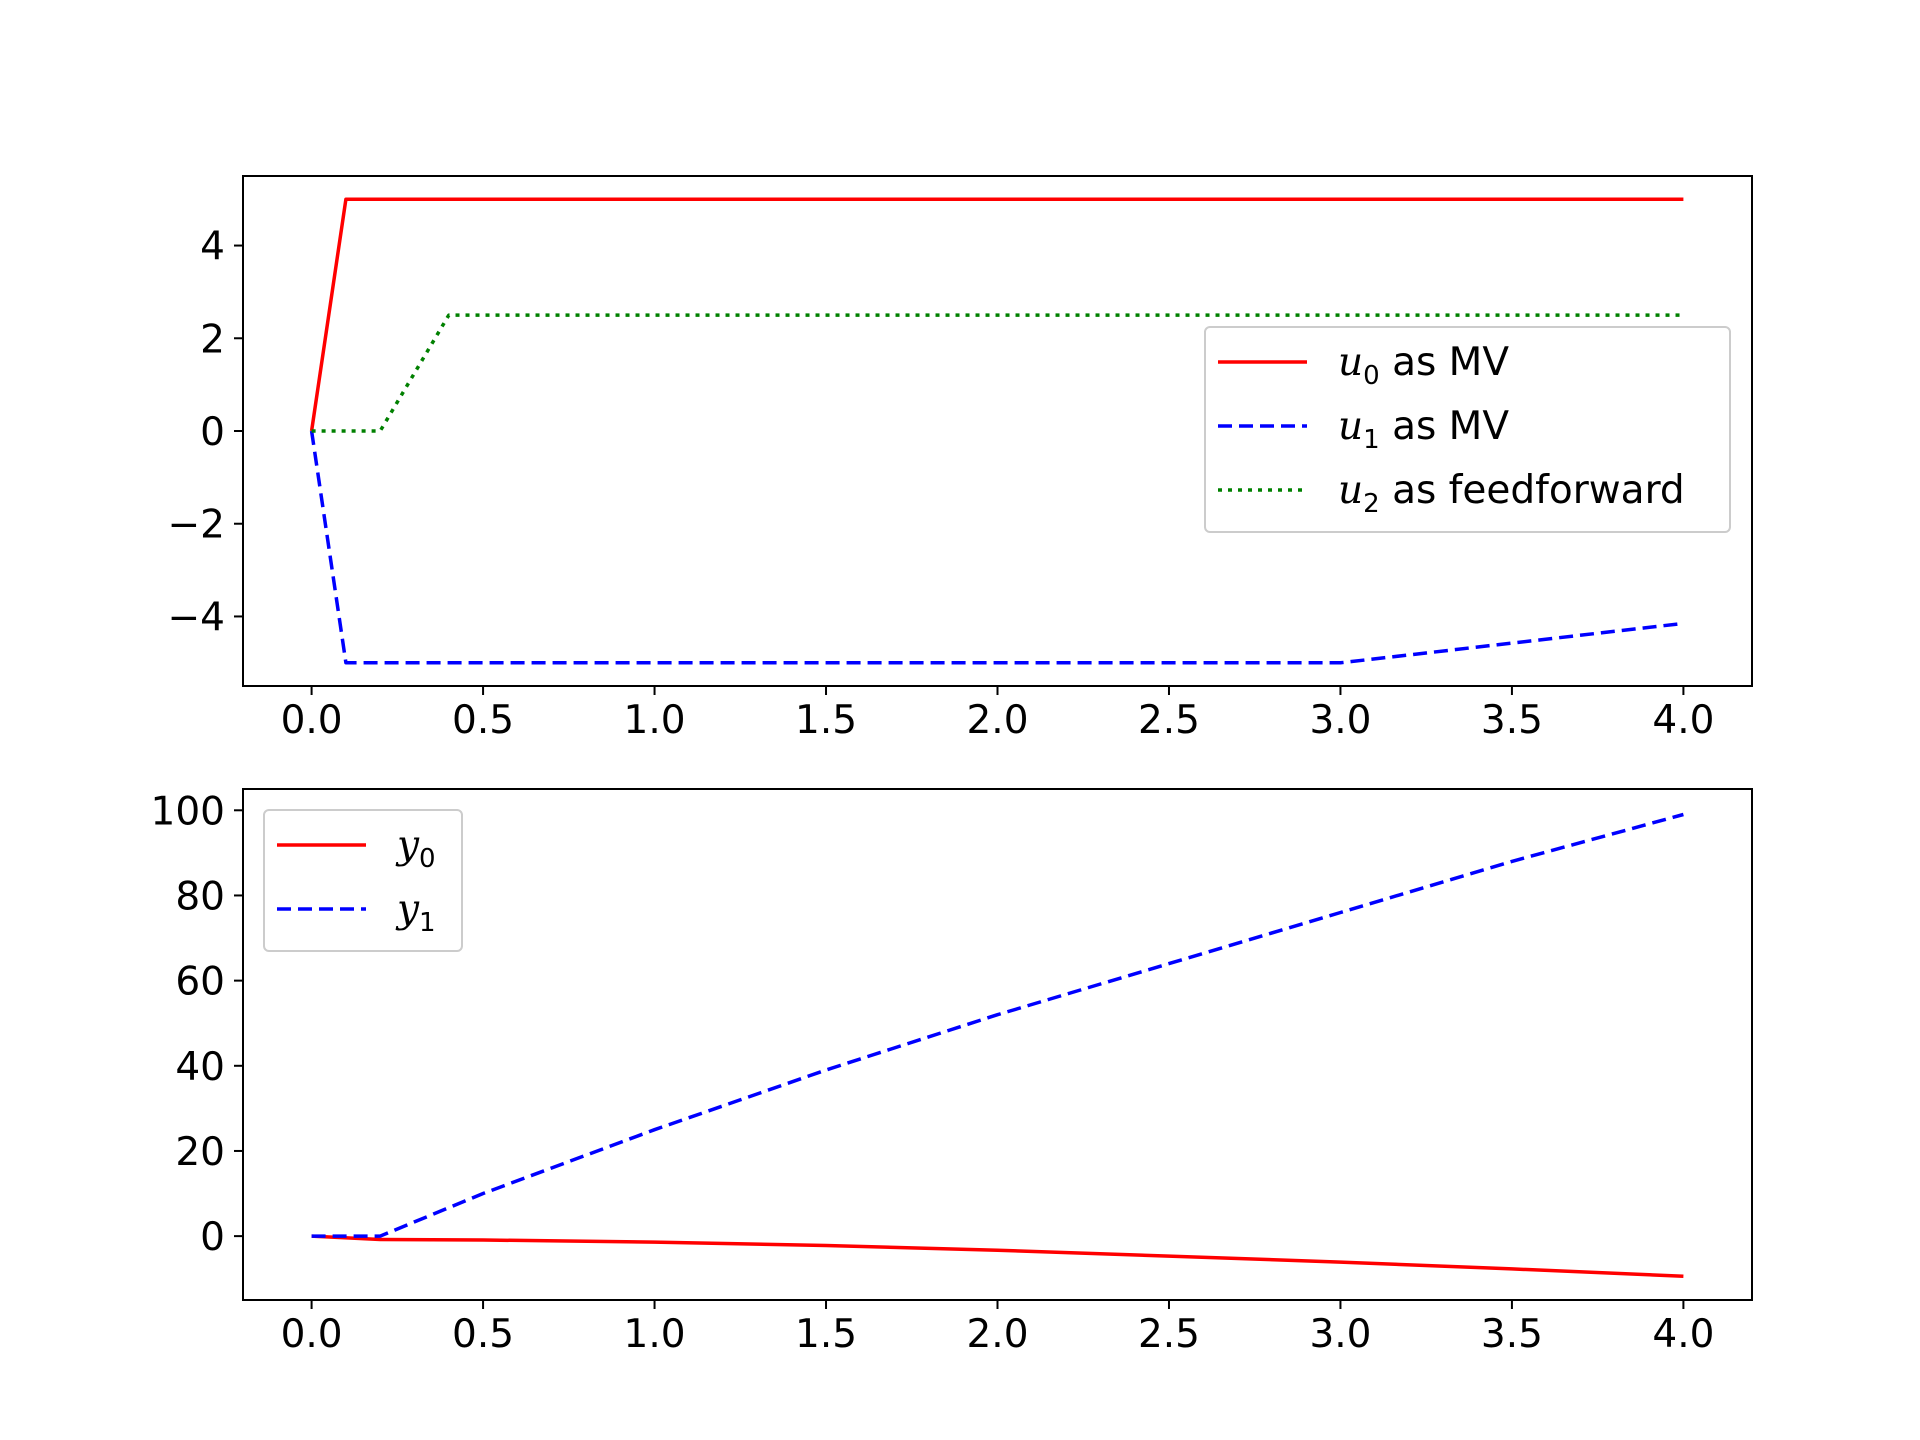 Image resolution: width=1920 pixels, height=1440 pixels. Describe the element at coordinates (200, 896) in the screenshot. I see `y-tick-label: 80` at that location.